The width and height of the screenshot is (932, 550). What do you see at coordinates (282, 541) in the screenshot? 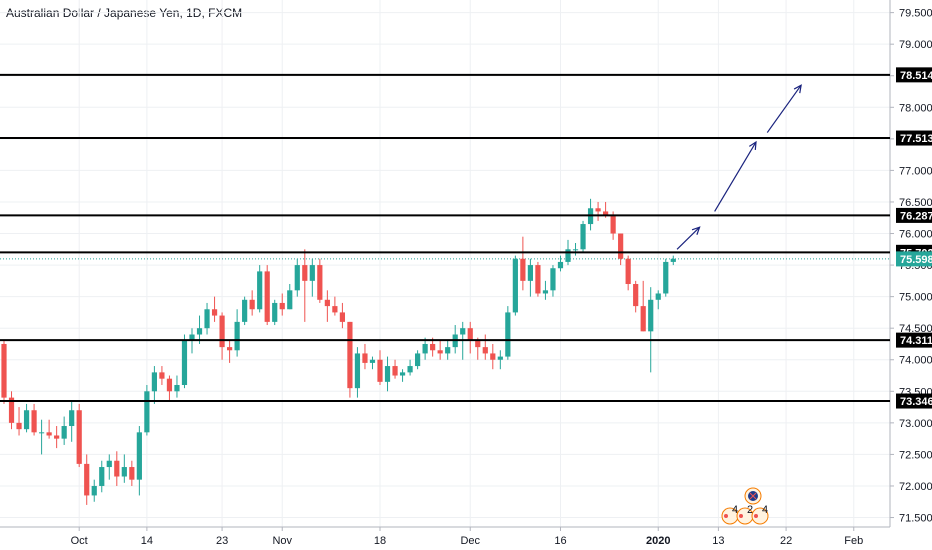
I see `time-tick-label: Nov` at bounding box center [282, 541].